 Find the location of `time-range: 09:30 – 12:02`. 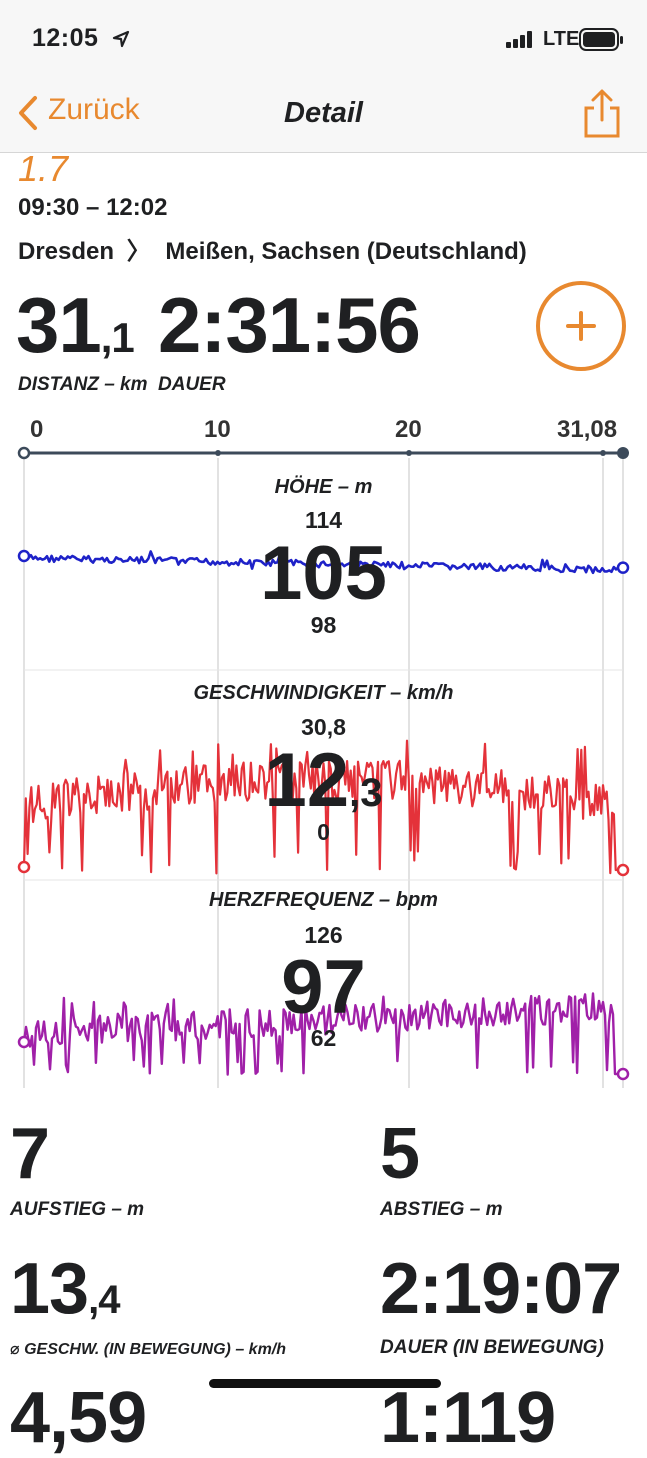

time-range: 09:30 – 12:02 is located at coordinates (93, 207).